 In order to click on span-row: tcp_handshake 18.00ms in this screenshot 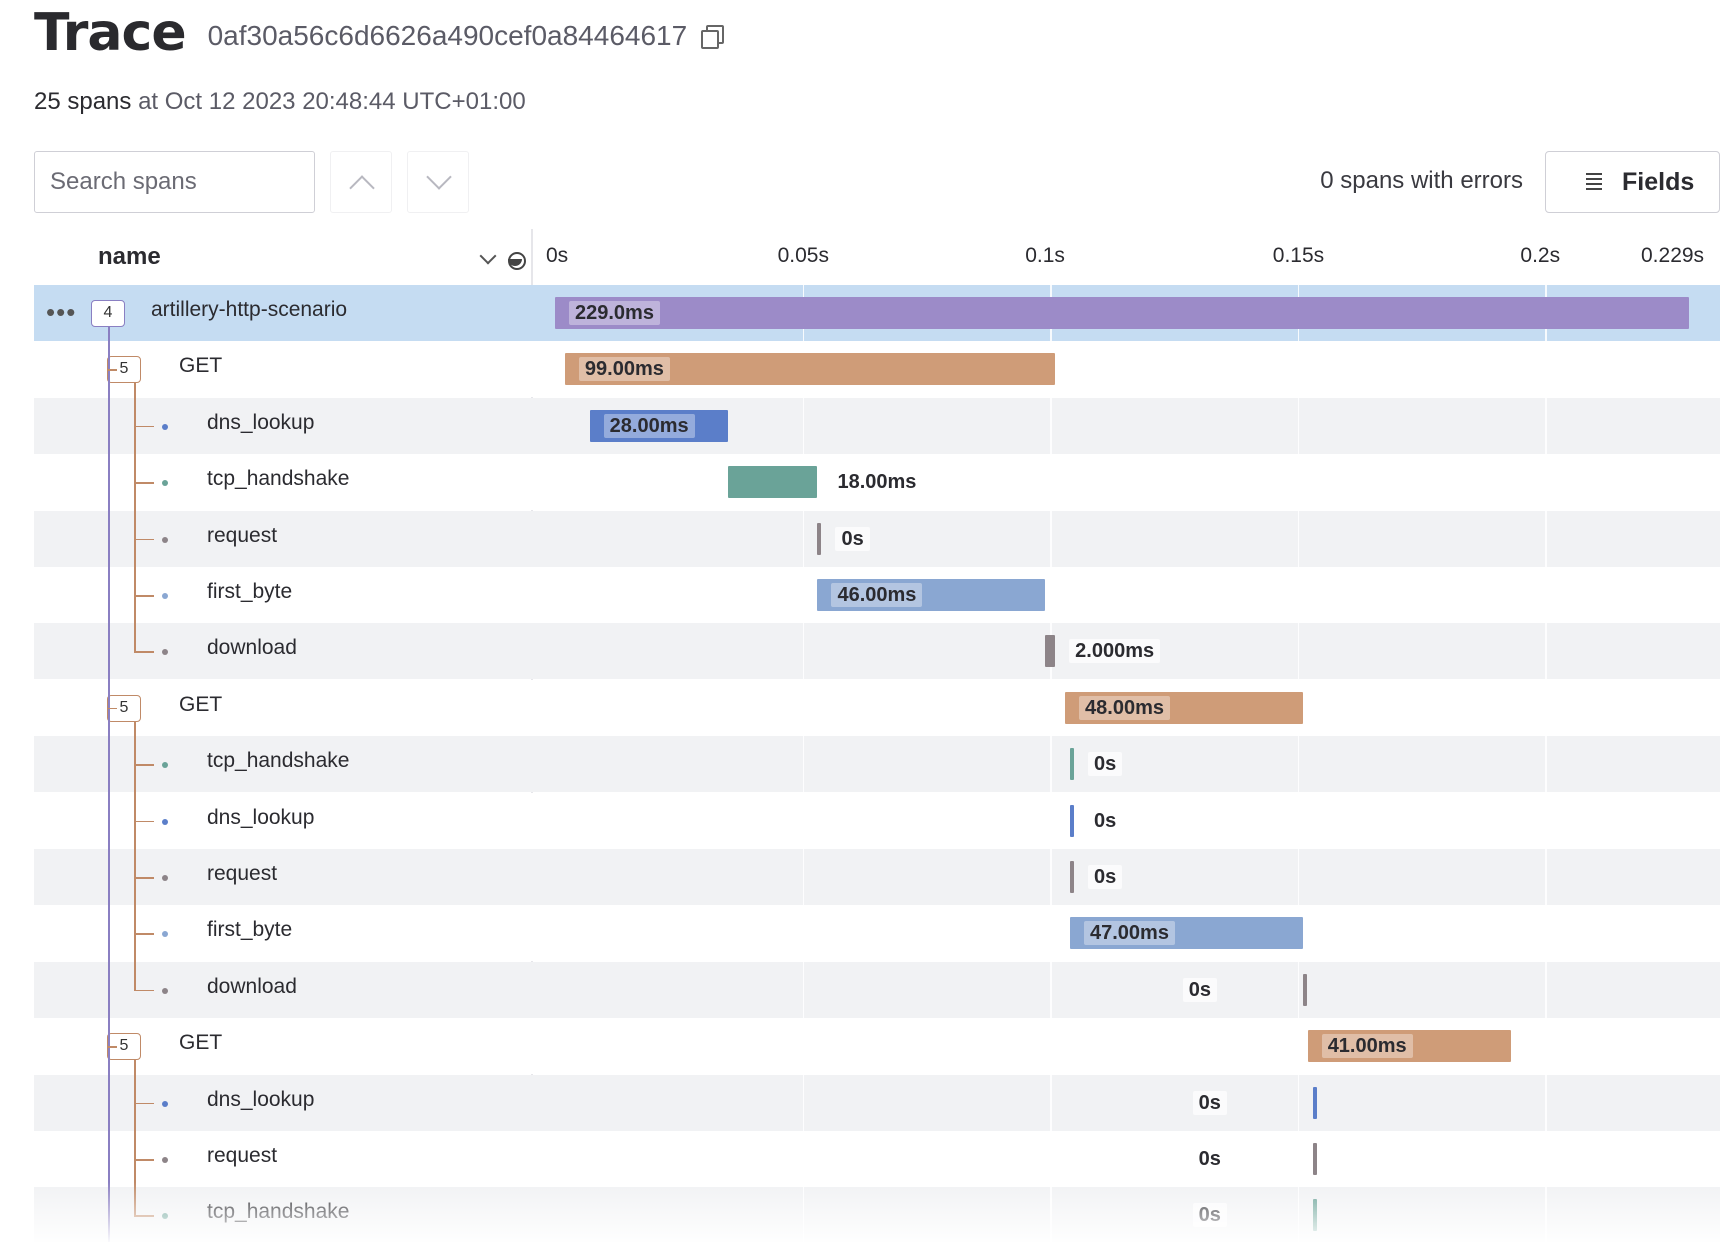, I will do `click(877, 482)`.